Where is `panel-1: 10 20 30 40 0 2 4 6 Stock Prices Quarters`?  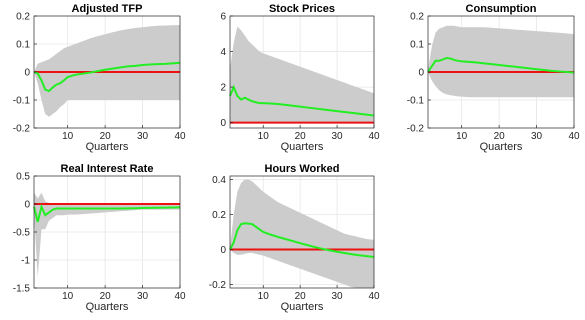 panel-1: 10 20 30 40 0 2 4 6 Stock Prices Quarters is located at coordinates (300, 78).